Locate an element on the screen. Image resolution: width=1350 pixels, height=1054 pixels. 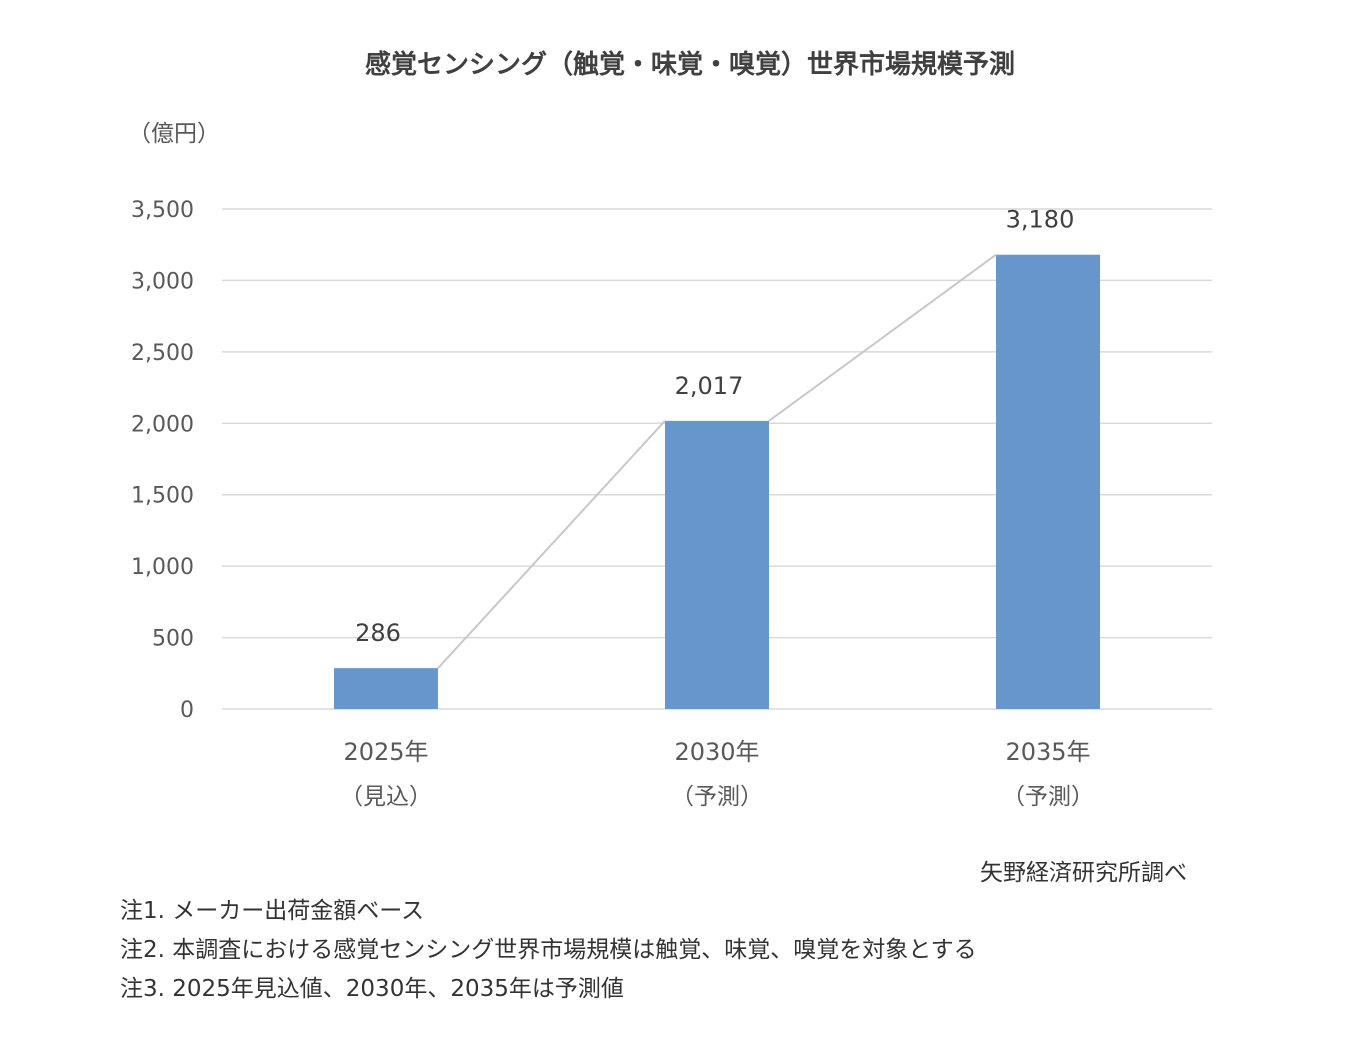
chart-title: 感覚センシング（触覚・味覚・嗅覚）世界市場規模予測 is located at coordinates (689, 65).